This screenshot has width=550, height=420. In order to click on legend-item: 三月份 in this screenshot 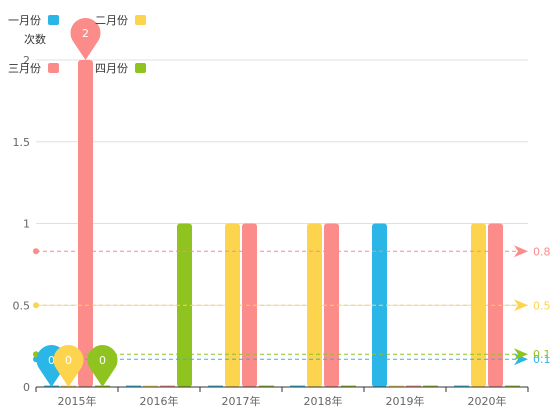, I will do `click(33, 68)`.